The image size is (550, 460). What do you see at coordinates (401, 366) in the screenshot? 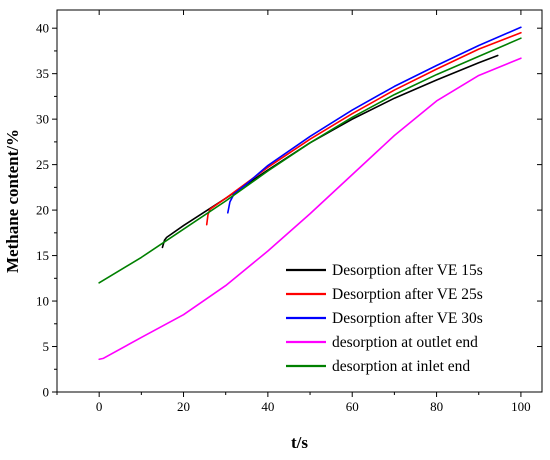
I see `legend-label: desorption at inlet end` at bounding box center [401, 366].